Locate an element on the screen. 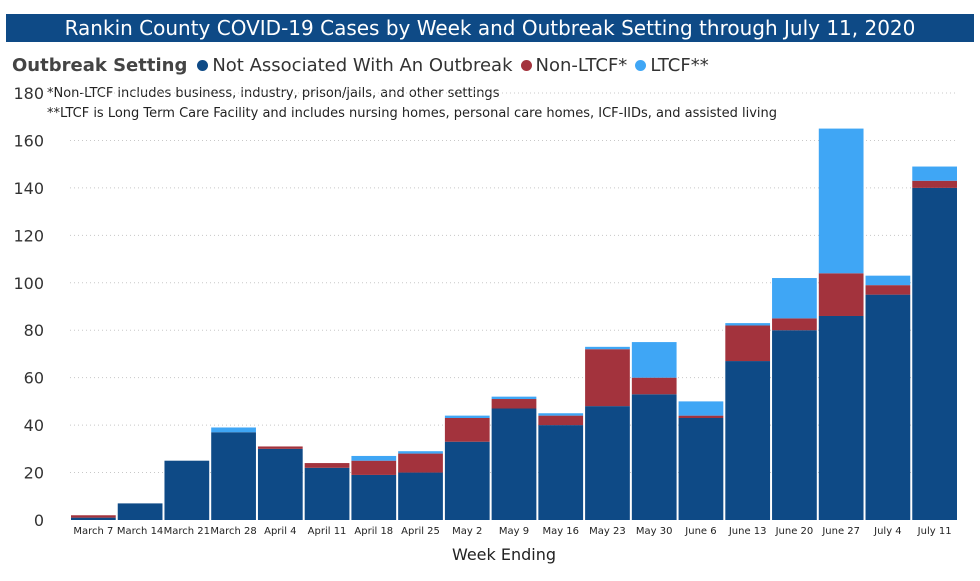 Image resolution: width=980 pixels, height=581 pixels. x-tick-label: April 25 is located at coordinates (420, 531).